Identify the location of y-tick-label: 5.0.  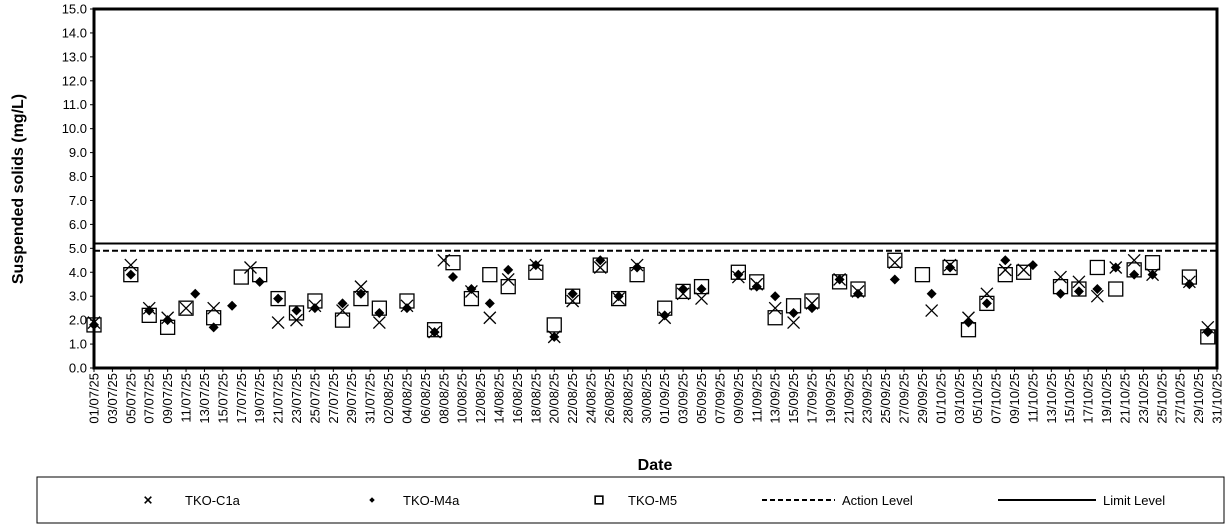
(78, 248).